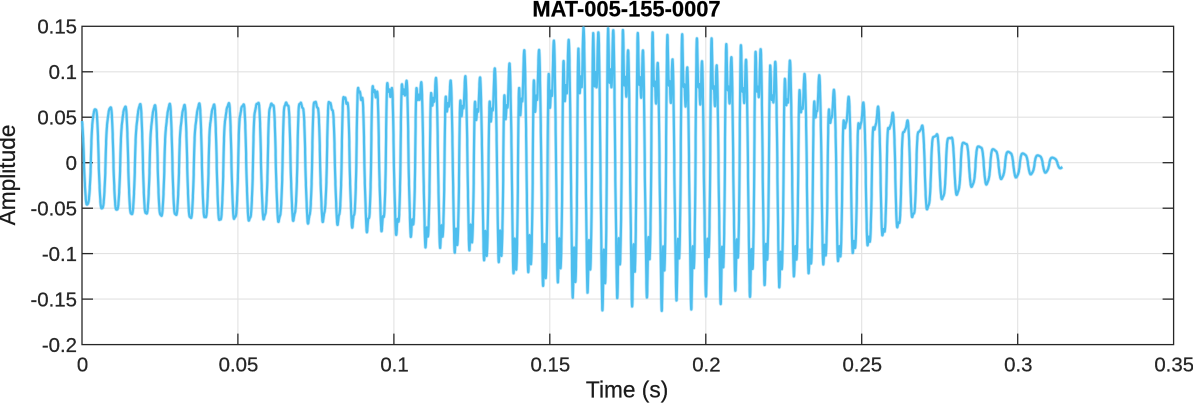  Describe the element at coordinates (706, 366) in the screenshot. I see `svg-text: 0.2` at that location.